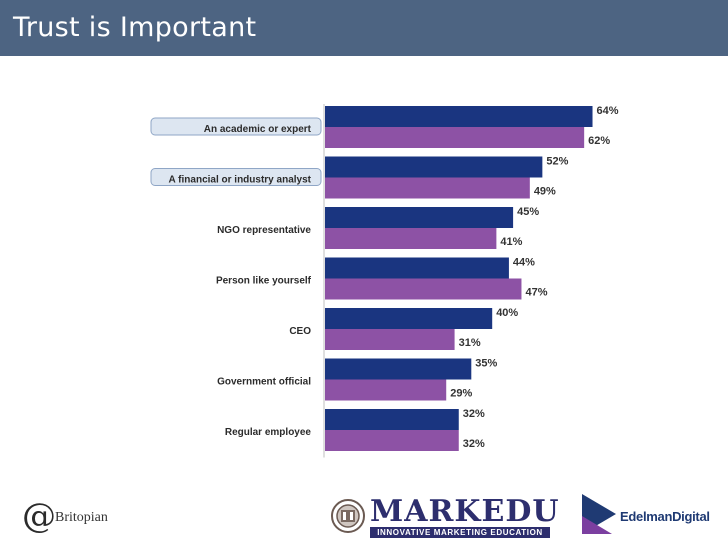 The image size is (728, 546). I want to click on data-label: 29%, so click(461, 394).